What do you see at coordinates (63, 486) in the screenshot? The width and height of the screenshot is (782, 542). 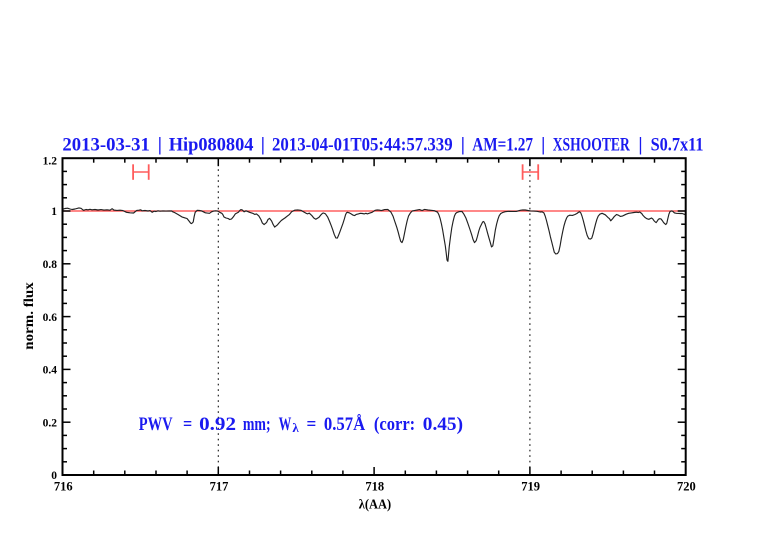 I see `svg-text: 716` at bounding box center [63, 486].